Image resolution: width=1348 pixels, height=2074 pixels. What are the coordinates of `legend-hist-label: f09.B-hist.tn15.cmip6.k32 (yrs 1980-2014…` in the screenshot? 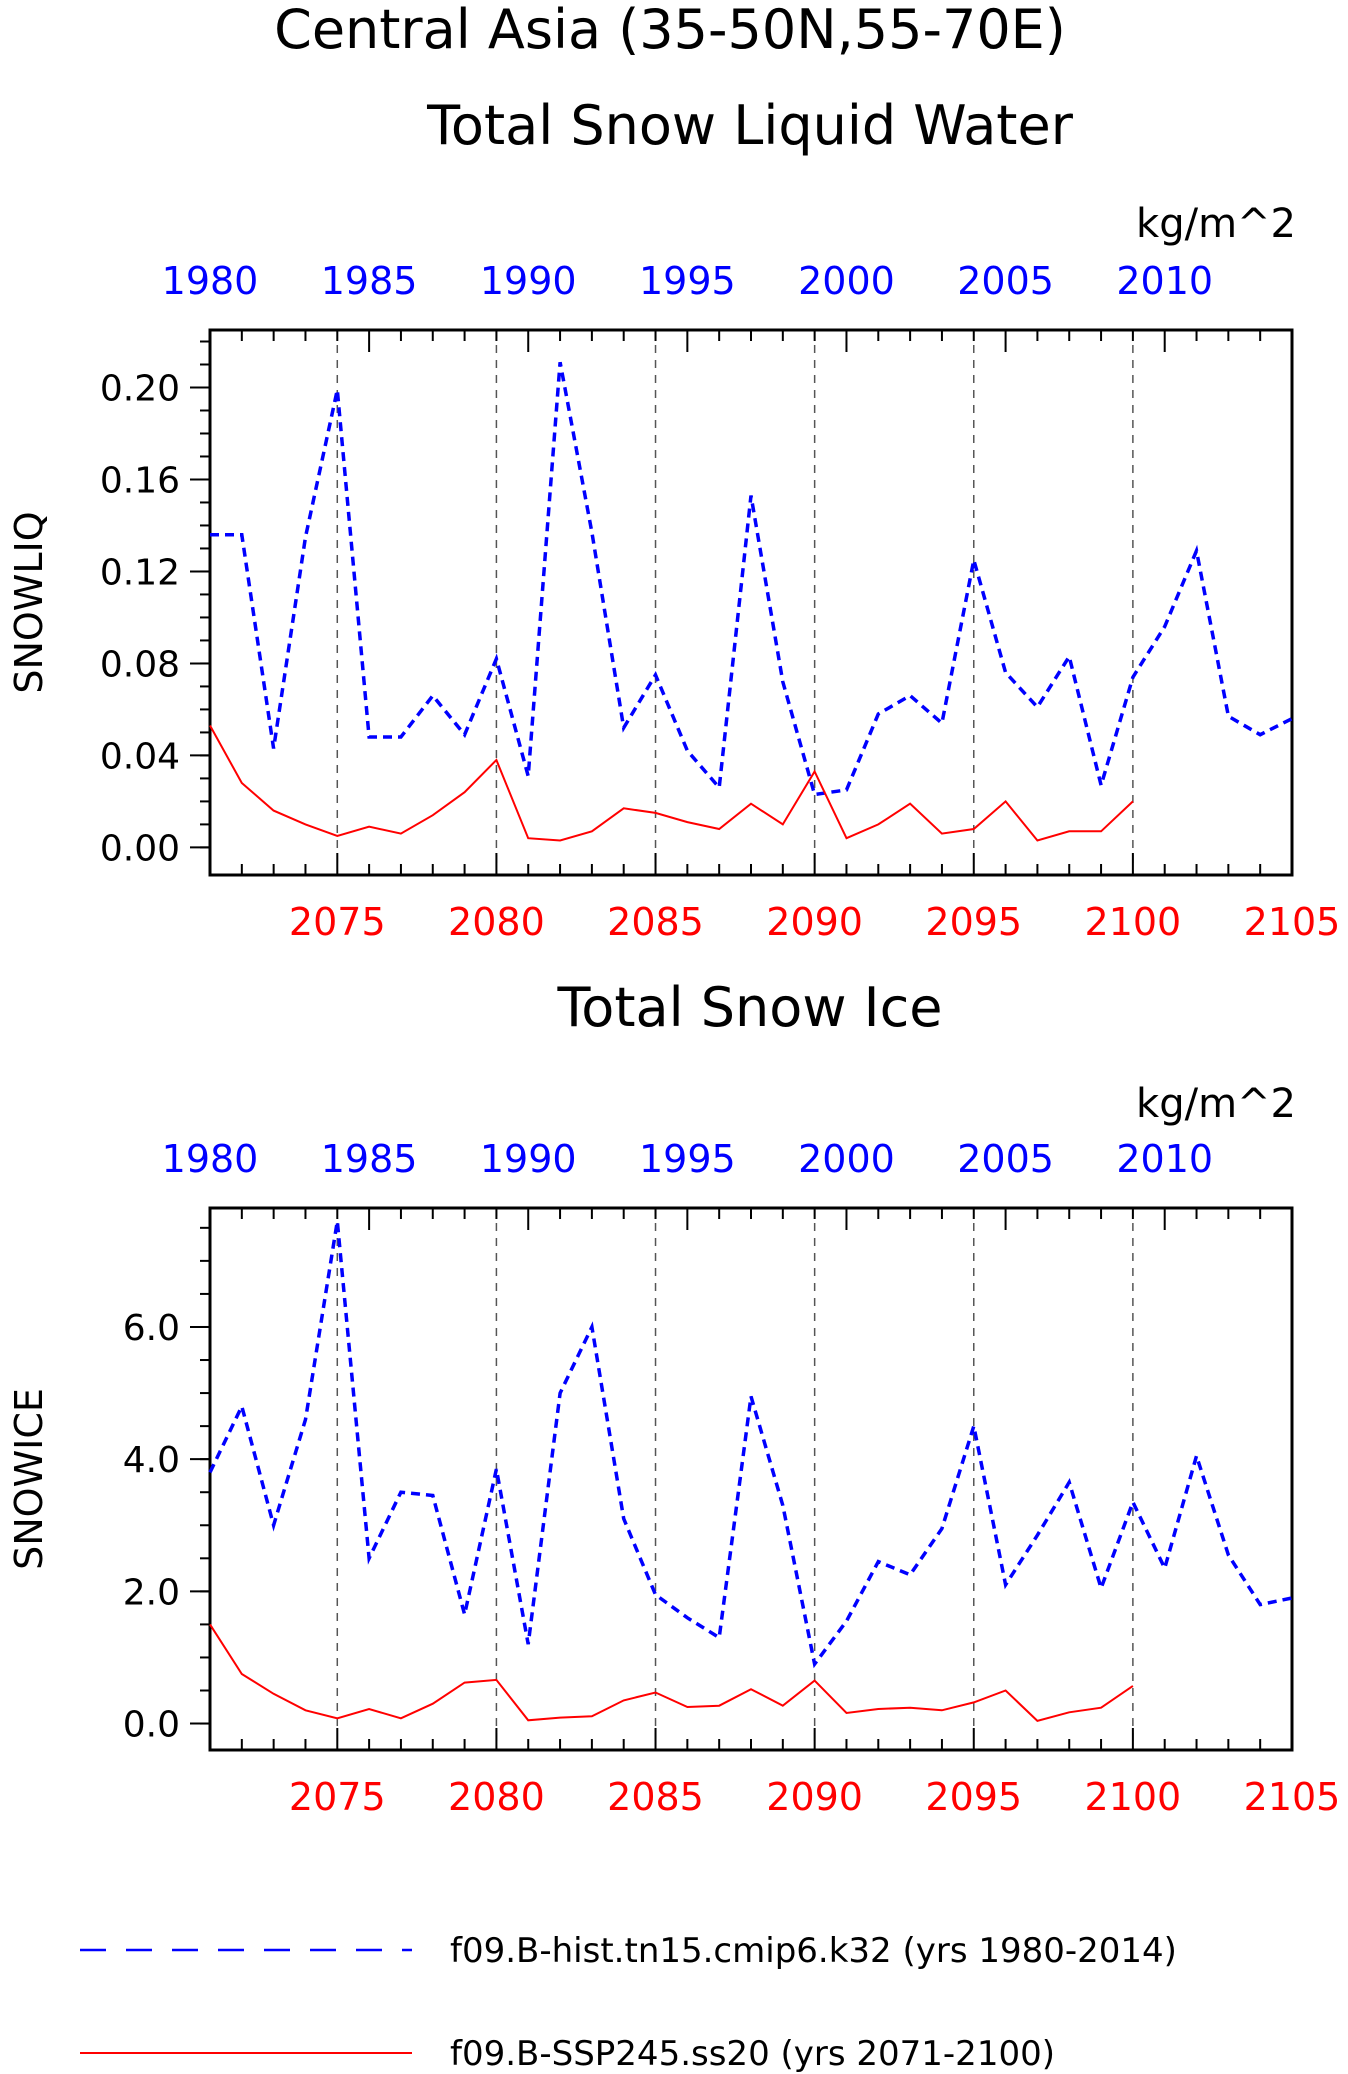 It's located at (813, 1951).